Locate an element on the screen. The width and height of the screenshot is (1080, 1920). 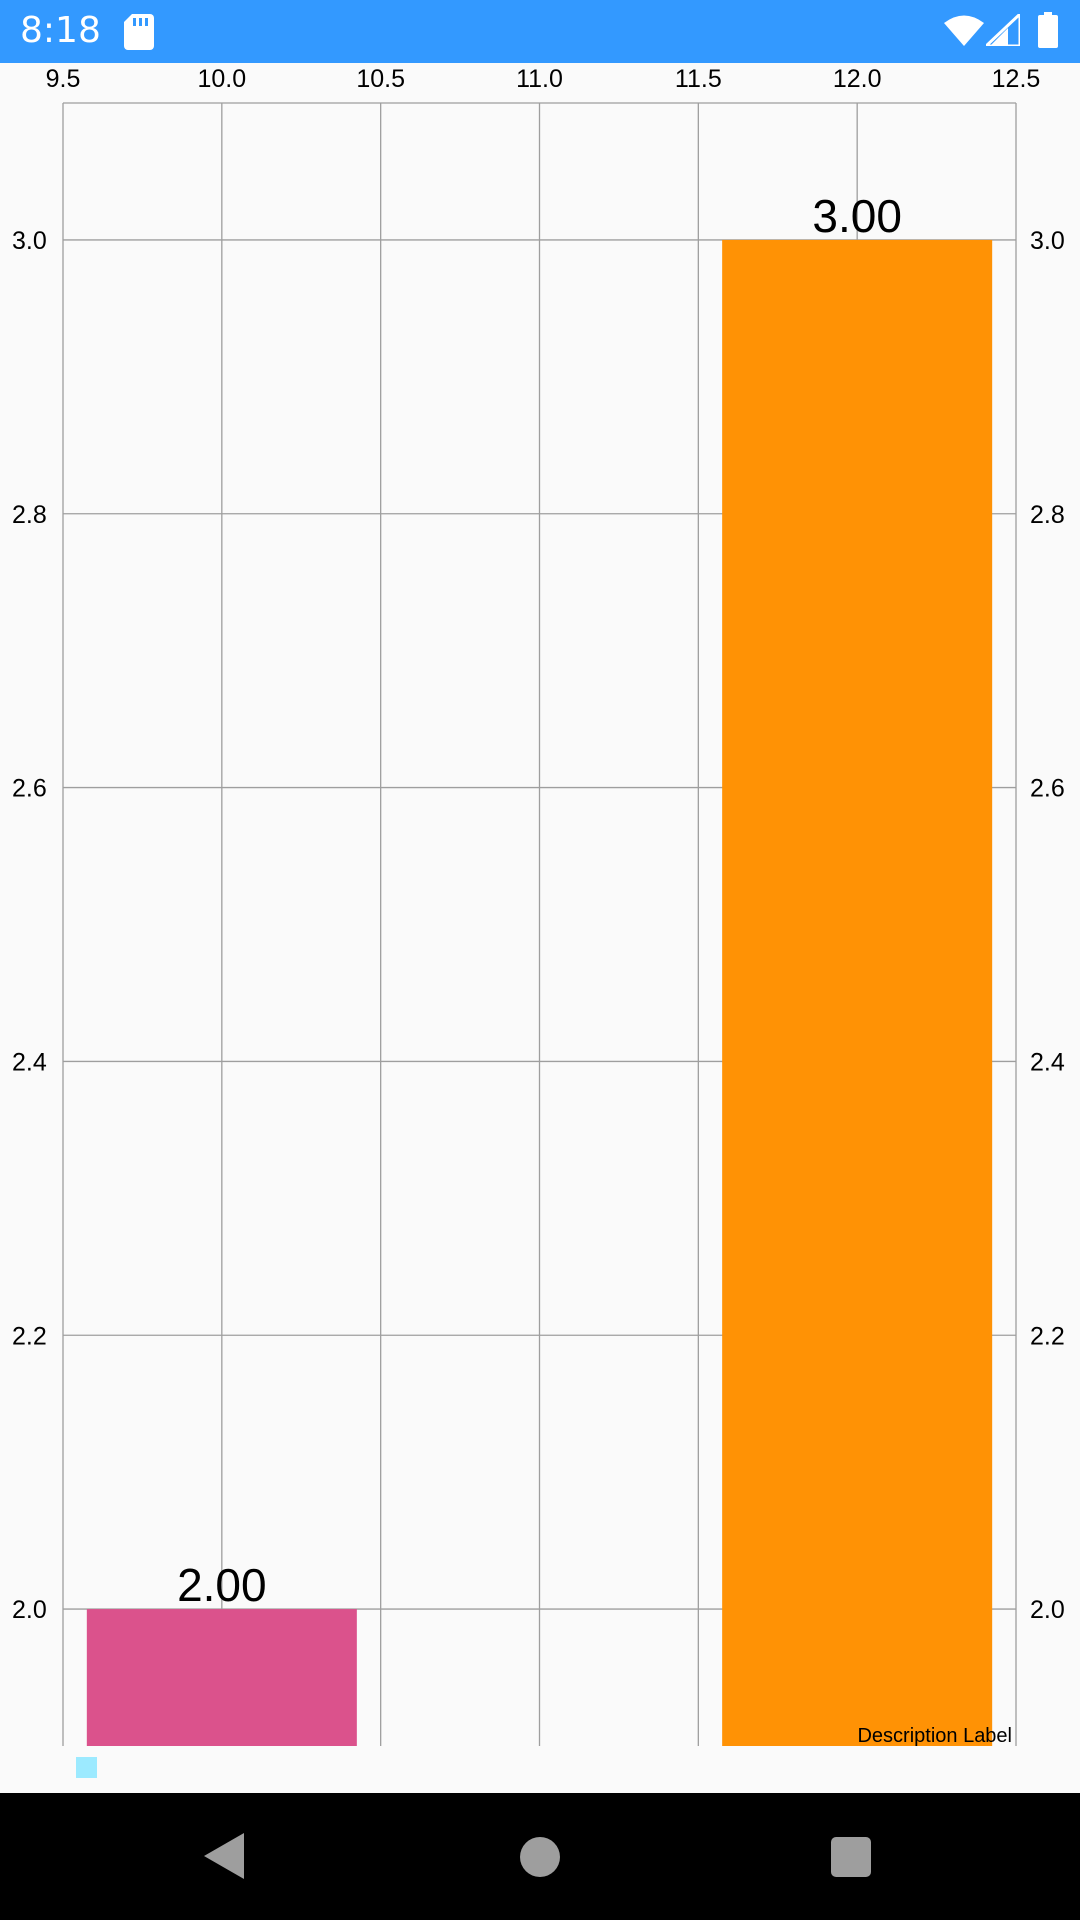
battery-icon is located at coordinates (1048, 30).